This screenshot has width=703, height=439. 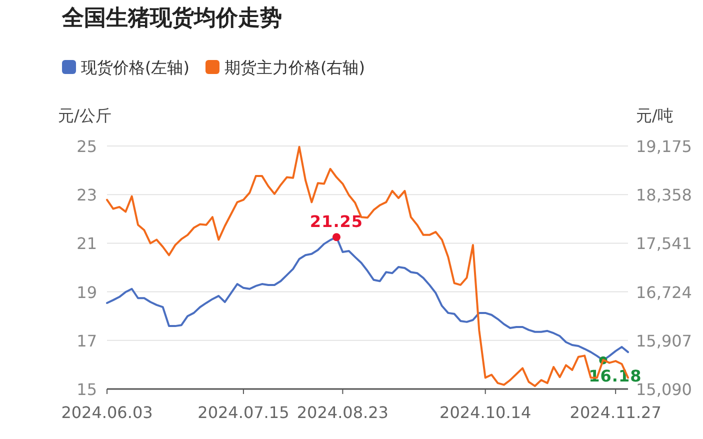 What do you see at coordinates (244, 412) in the screenshot?
I see `x-tick-label: 2024.07.15` at bounding box center [244, 412].